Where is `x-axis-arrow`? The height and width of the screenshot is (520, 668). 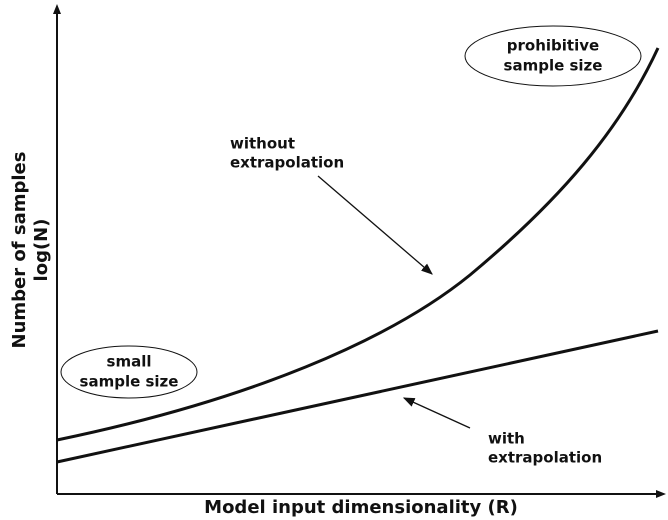 x-axis-arrow is located at coordinates (661, 494).